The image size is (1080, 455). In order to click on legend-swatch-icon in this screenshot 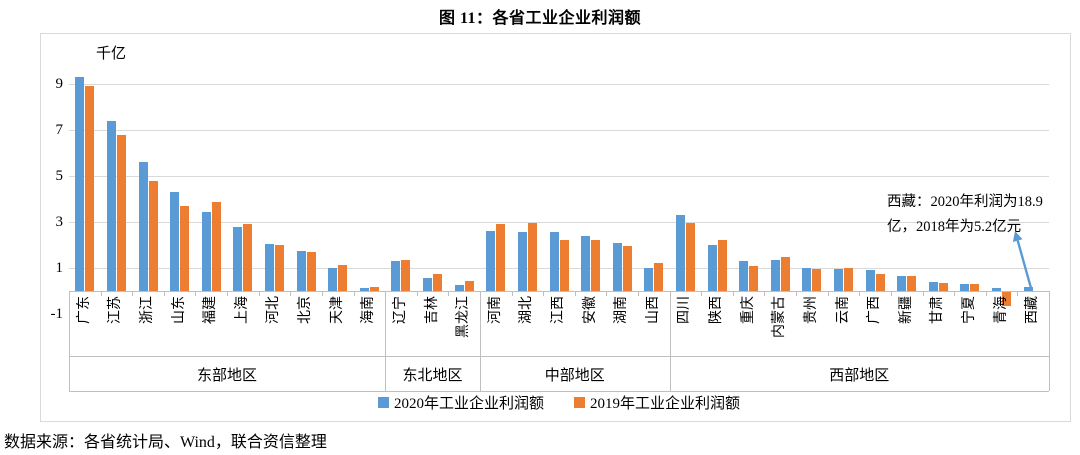, I will do `click(383, 402)`.